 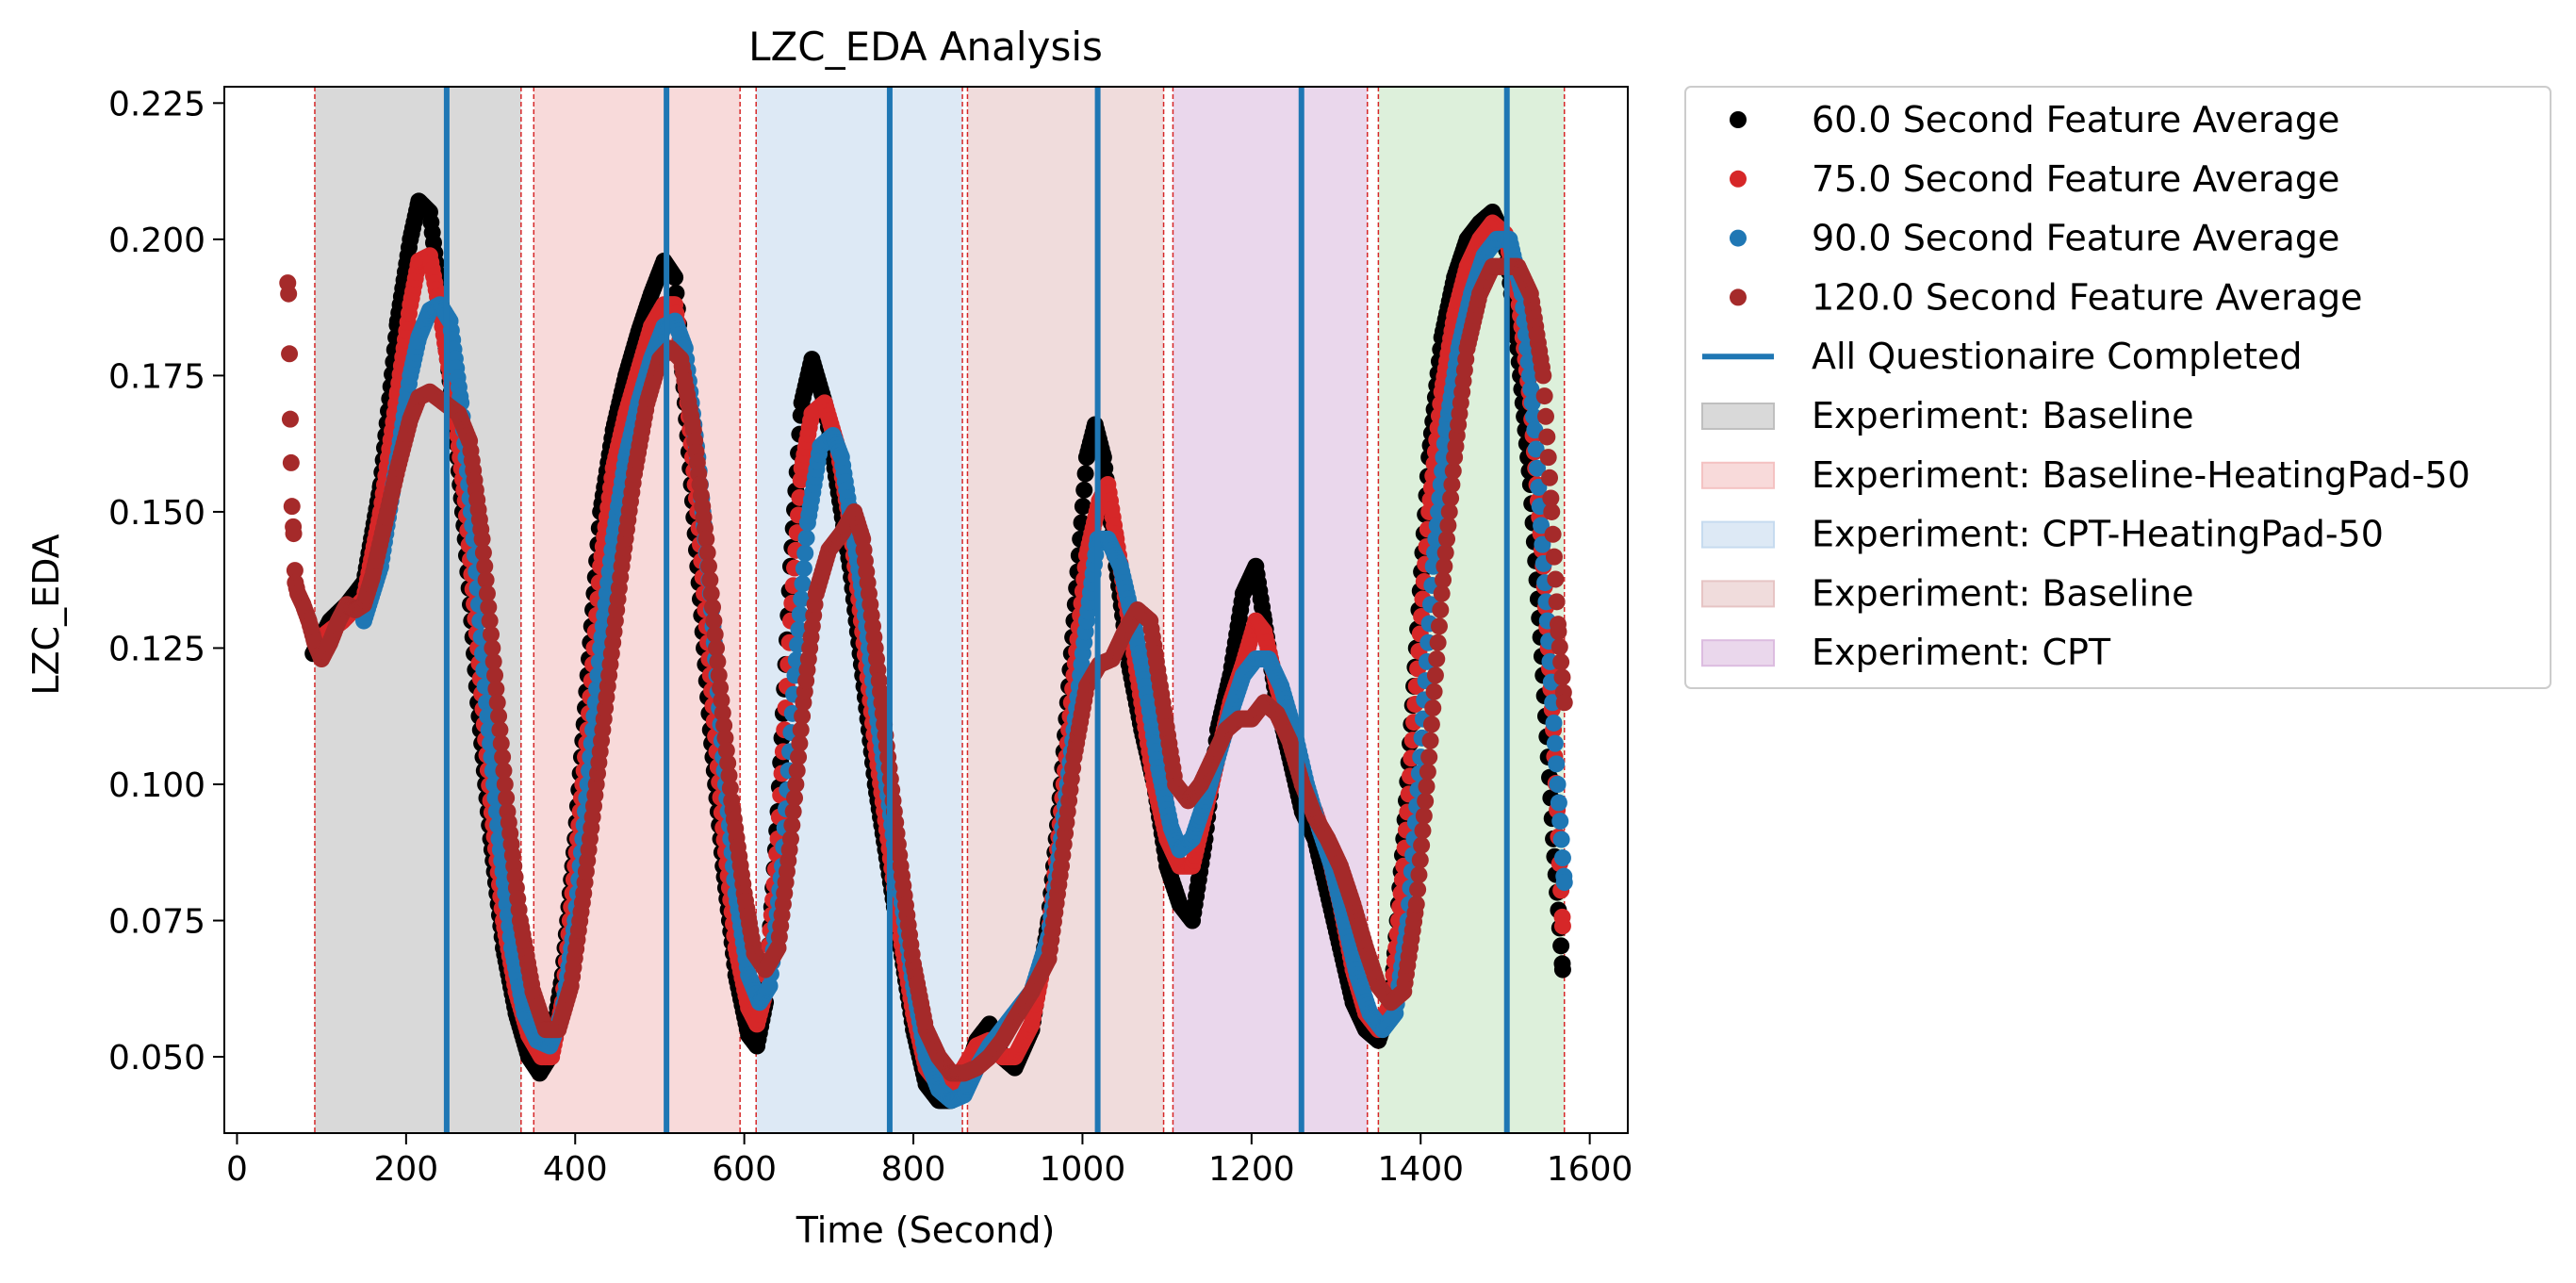 What do you see at coordinates (1420, 1170) in the screenshot?
I see `x-tick-label: 1400` at bounding box center [1420, 1170].